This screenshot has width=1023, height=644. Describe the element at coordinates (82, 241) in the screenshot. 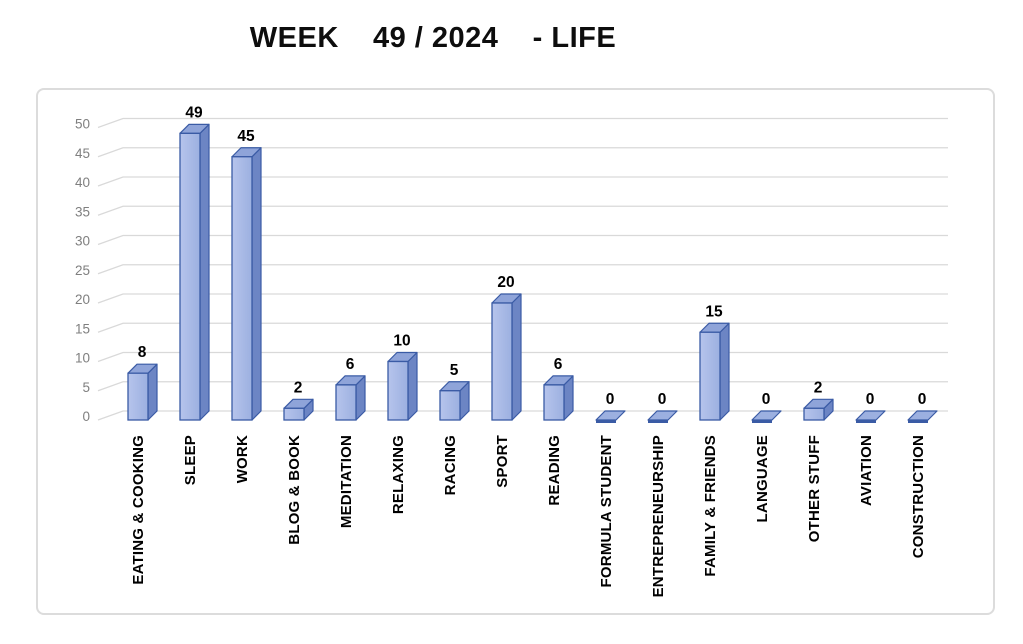

I see `y-tick-label: 30` at that location.